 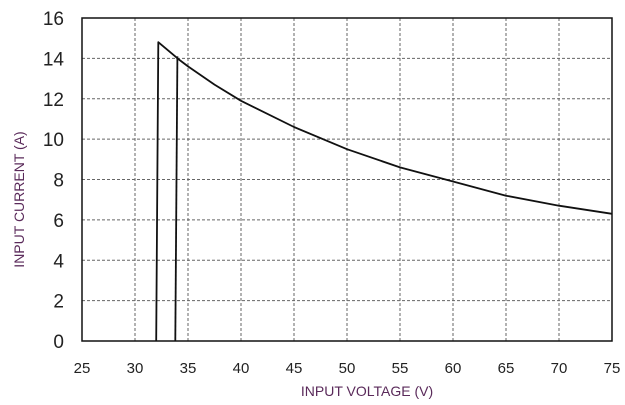 What do you see at coordinates (559, 368) in the screenshot?
I see `x-tick-label: 70` at bounding box center [559, 368].